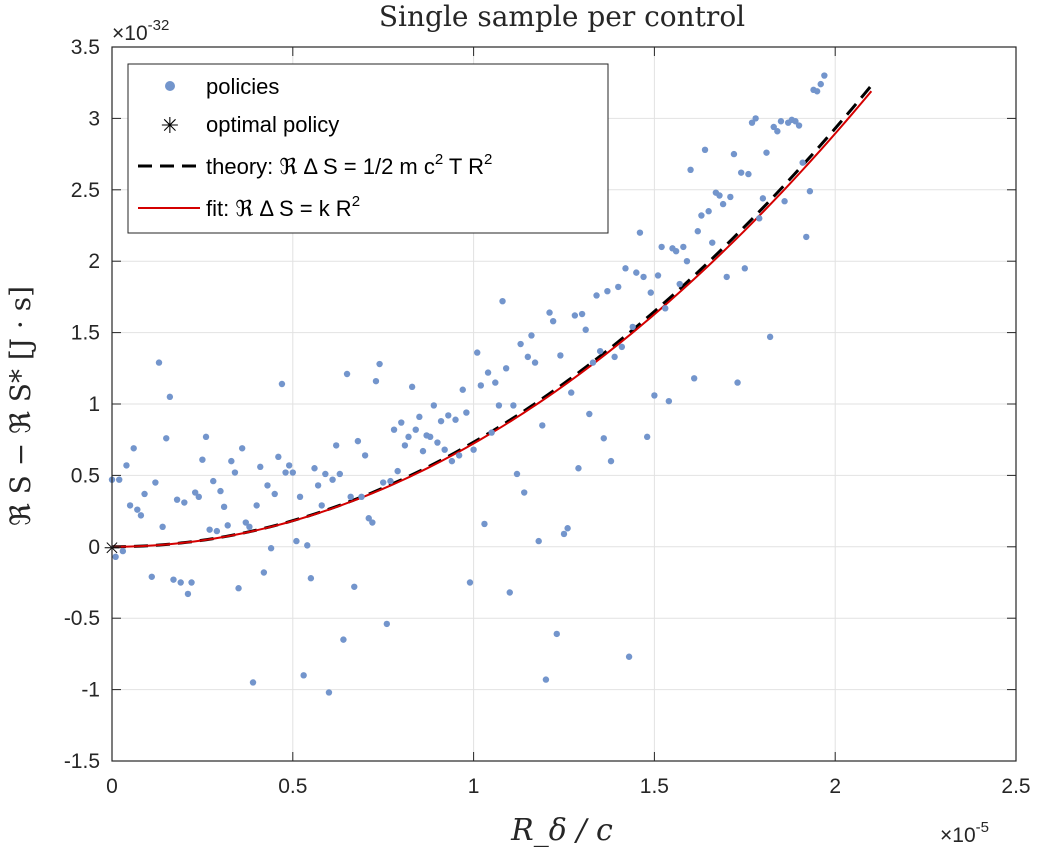  What do you see at coordinates (94, 261) in the screenshot?
I see `y-tick-label: 2` at bounding box center [94, 261].